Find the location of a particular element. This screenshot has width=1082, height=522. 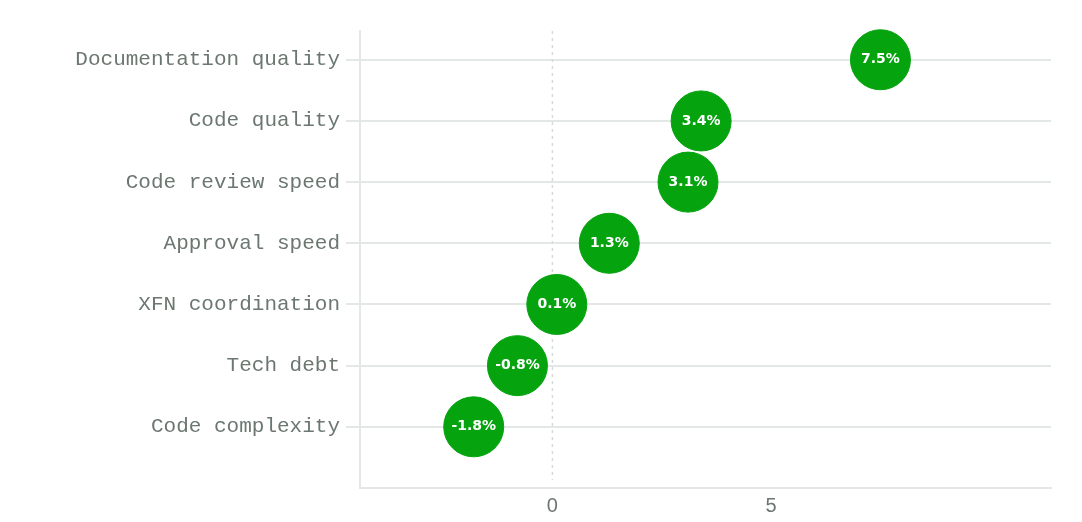

data-label: -1.8% is located at coordinates (474, 425).